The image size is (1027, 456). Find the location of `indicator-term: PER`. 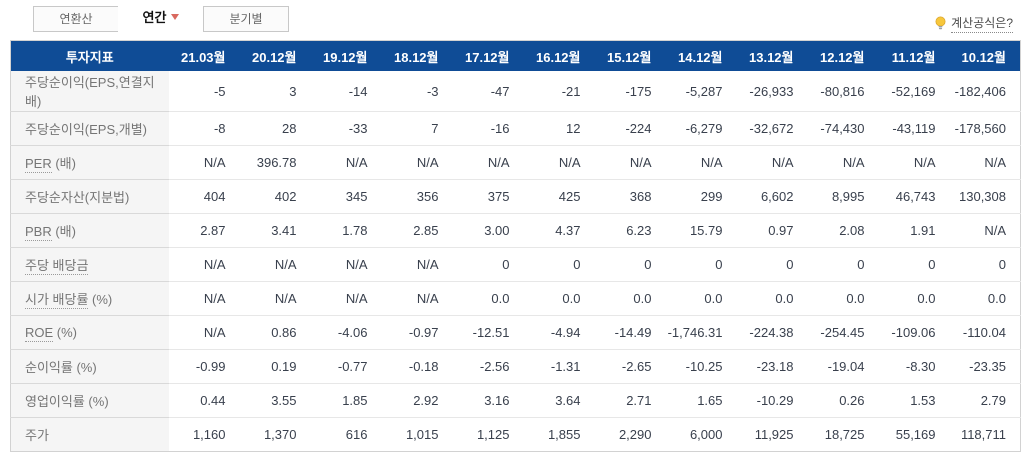

indicator-term: PER is located at coordinates (38, 164).